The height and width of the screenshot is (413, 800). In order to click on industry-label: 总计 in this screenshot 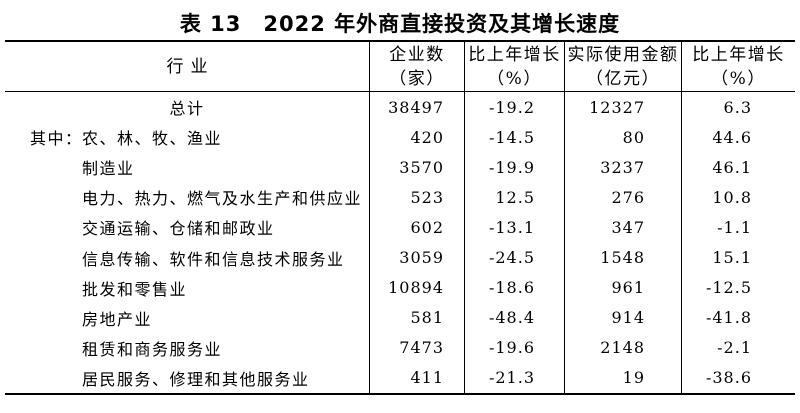, I will do `click(187, 109)`.